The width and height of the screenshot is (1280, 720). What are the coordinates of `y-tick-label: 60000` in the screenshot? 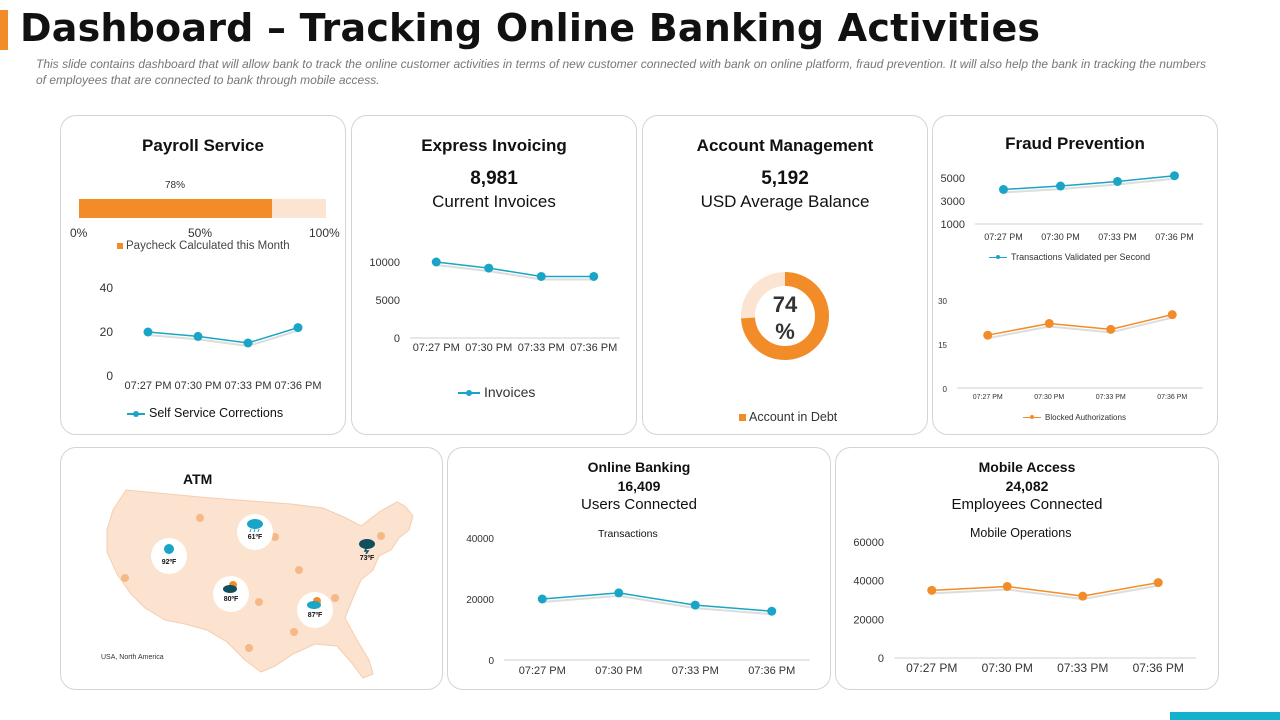 It's located at (868, 543).